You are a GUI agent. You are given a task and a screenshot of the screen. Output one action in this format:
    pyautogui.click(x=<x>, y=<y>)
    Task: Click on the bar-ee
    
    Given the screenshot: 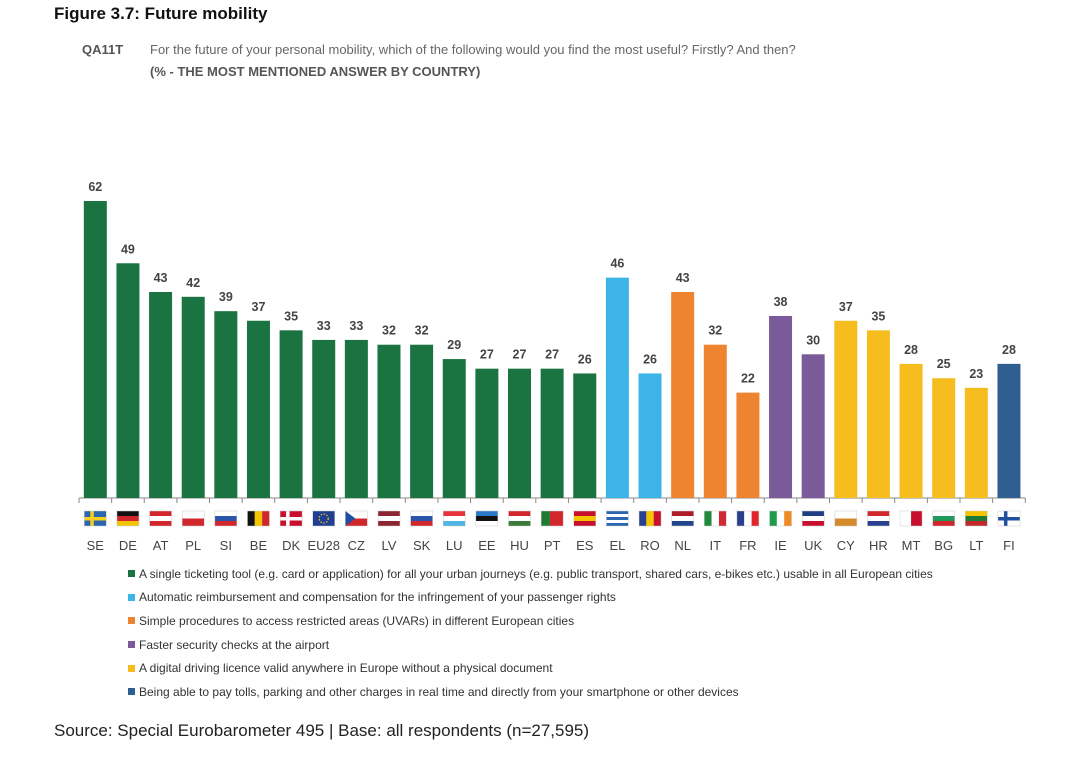 What is the action you would take?
    pyautogui.click(x=487, y=433)
    